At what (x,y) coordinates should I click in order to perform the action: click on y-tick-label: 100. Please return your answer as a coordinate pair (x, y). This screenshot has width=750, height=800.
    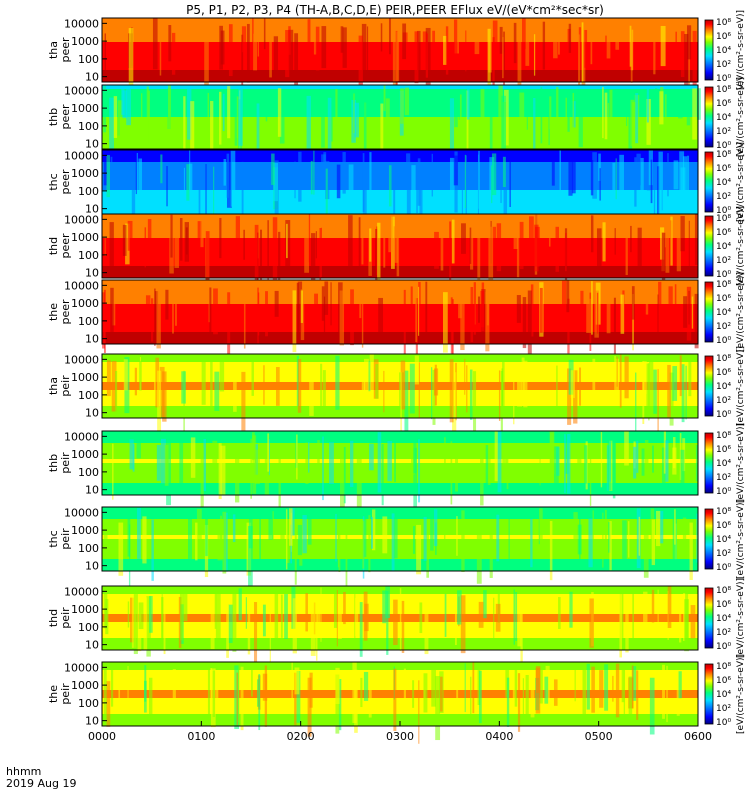
    Looking at the image, I should click on (88, 703).